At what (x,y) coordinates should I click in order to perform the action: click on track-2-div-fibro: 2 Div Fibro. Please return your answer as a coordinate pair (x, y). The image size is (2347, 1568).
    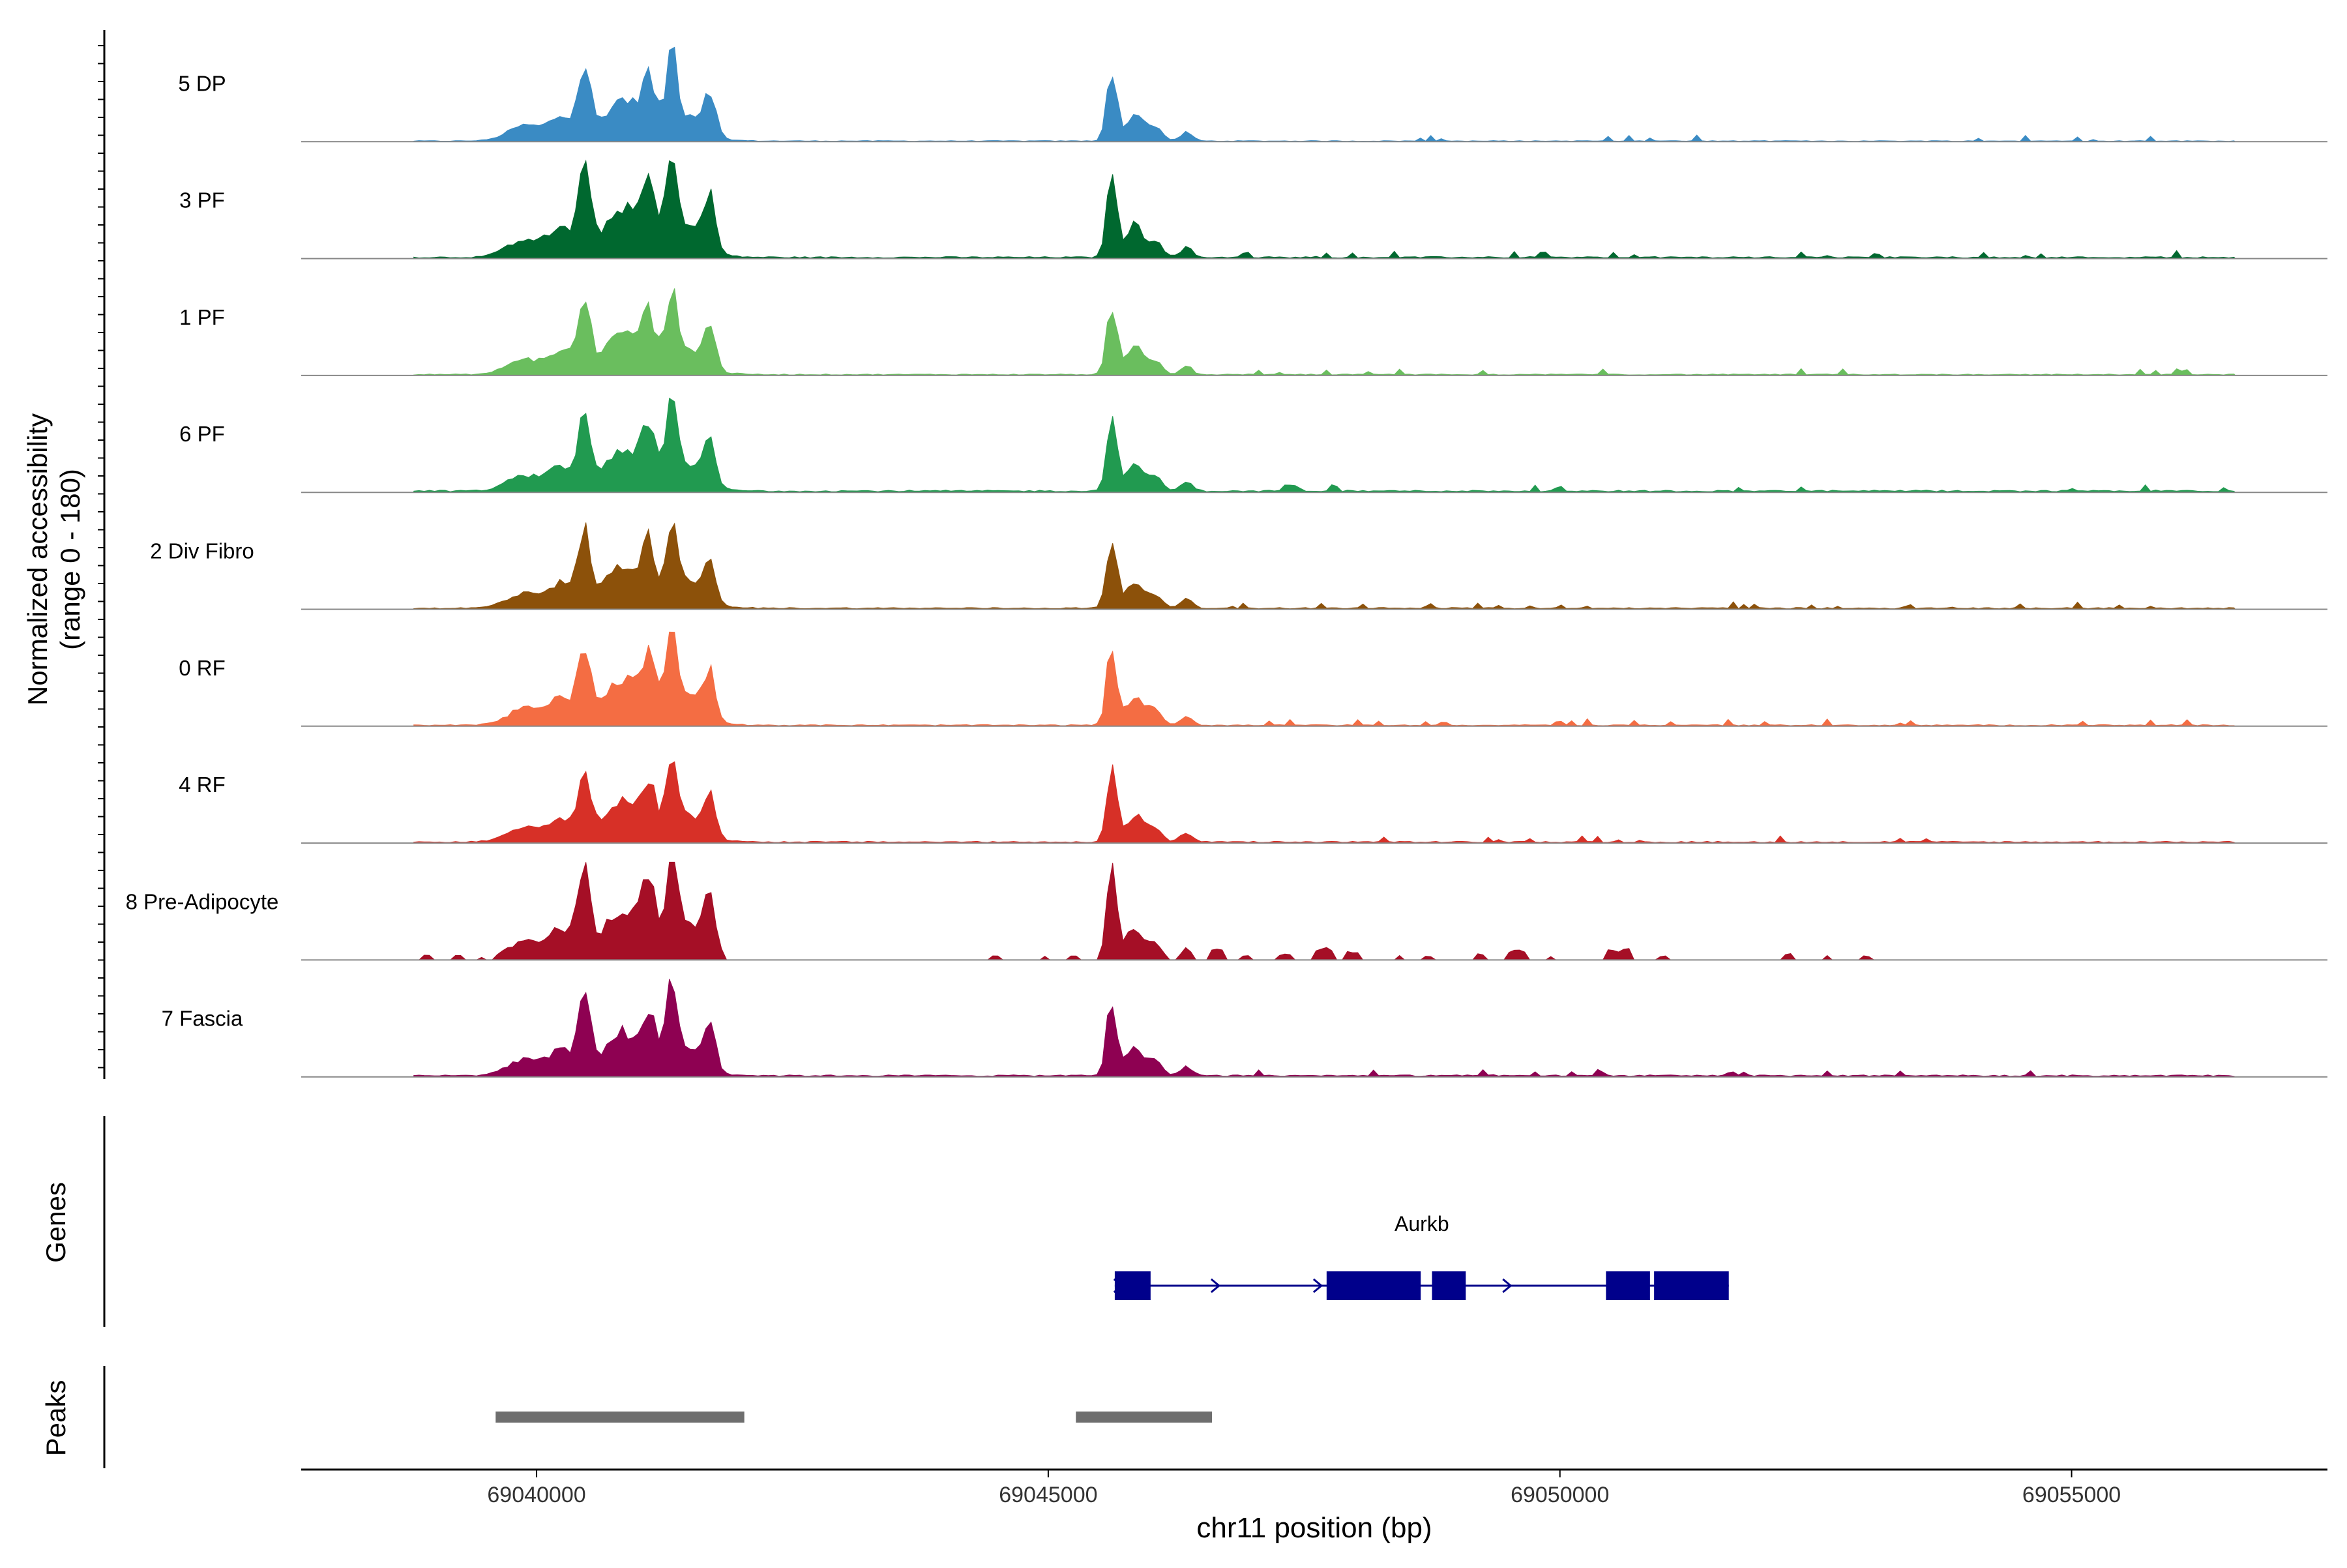
    Looking at the image, I should click on (1238, 566).